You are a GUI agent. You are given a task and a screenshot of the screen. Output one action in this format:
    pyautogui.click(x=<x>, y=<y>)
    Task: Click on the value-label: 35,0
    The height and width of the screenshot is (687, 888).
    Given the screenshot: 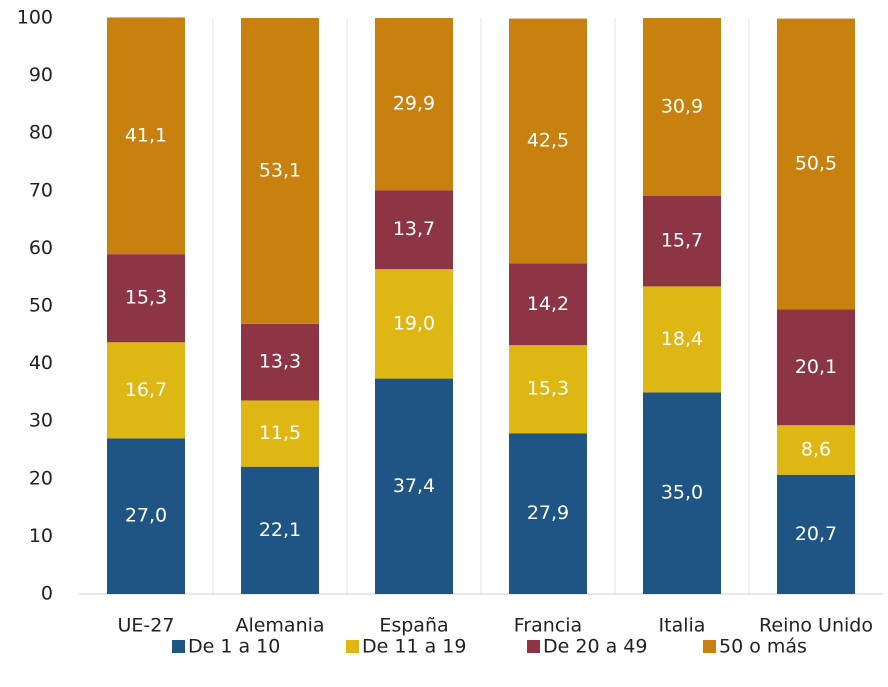 What is the action you would take?
    pyautogui.click(x=682, y=493)
    